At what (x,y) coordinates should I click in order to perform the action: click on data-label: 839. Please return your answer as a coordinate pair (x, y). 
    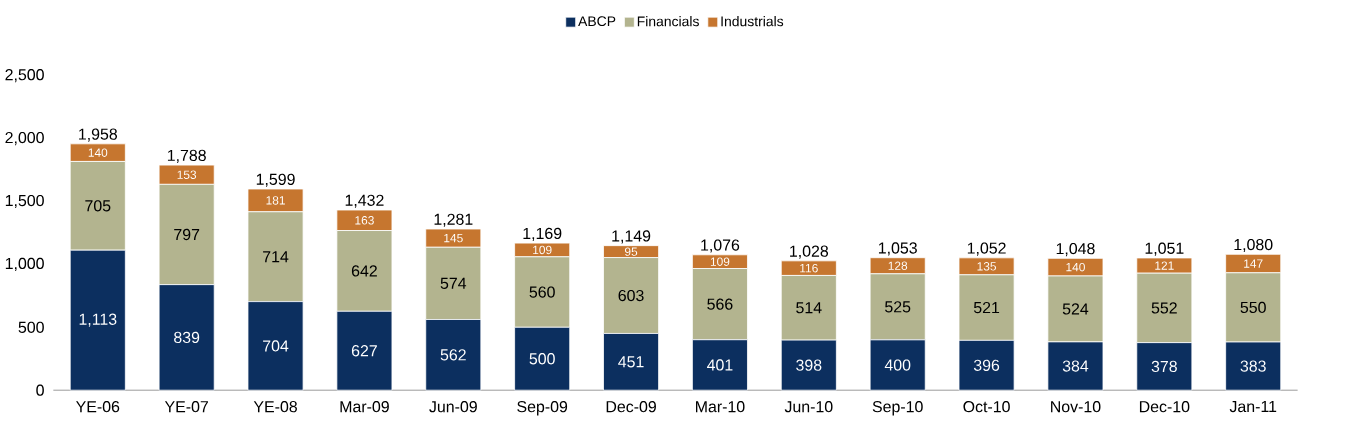
    Looking at the image, I should click on (187, 337).